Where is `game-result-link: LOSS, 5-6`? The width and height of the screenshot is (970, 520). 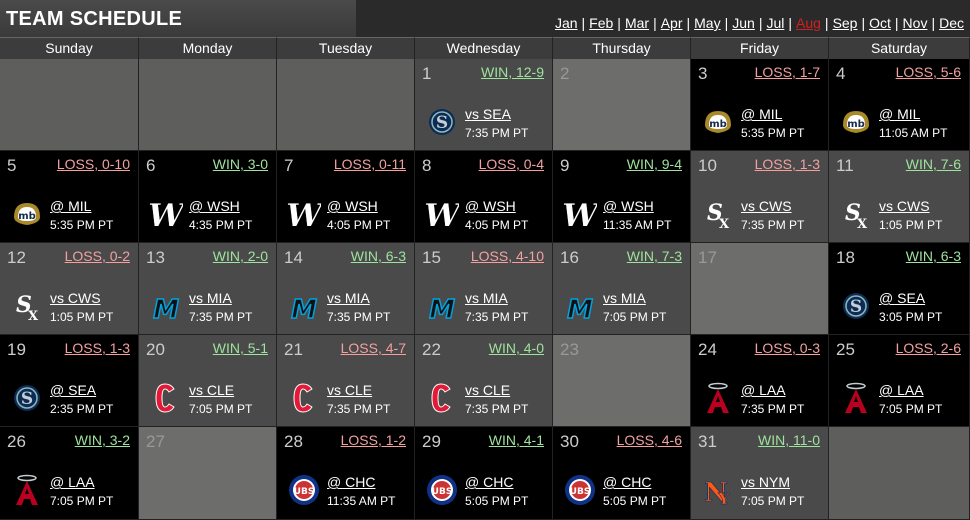
game-result-link: LOSS, 5-6 is located at coordinates (928, 72).